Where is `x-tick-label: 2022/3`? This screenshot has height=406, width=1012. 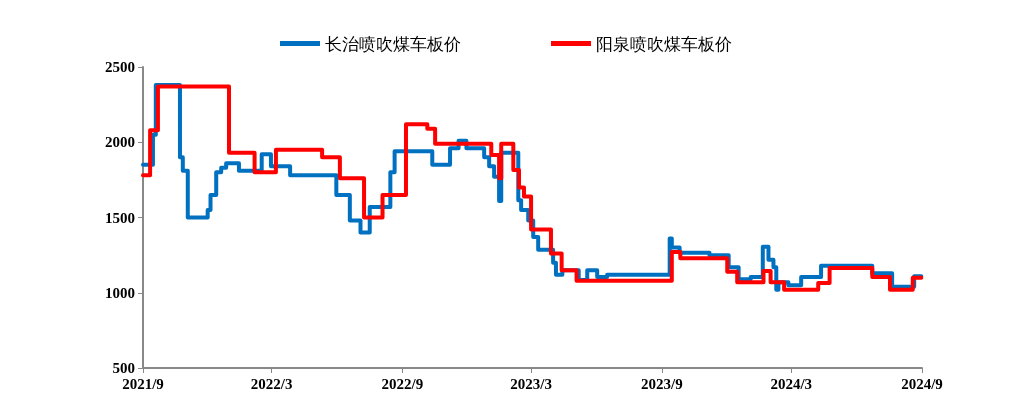 x-tick-label: 2022/3 is located at coordinates (271, 383).